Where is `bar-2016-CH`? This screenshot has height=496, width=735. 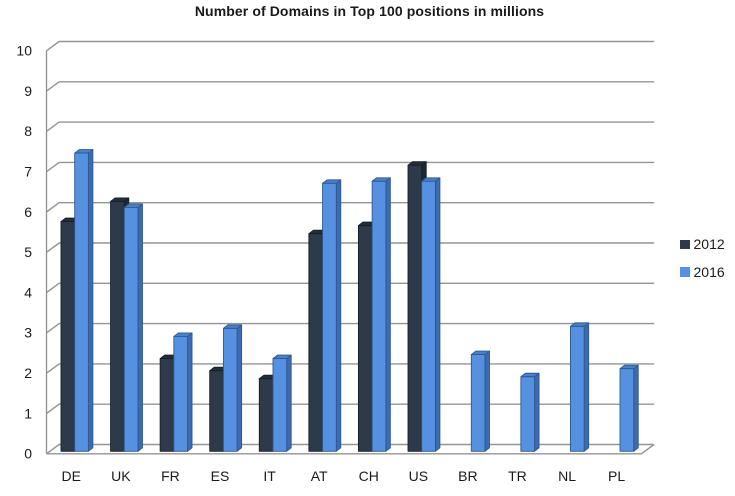
bar-2016-CH is located at coordinates (381, 314).